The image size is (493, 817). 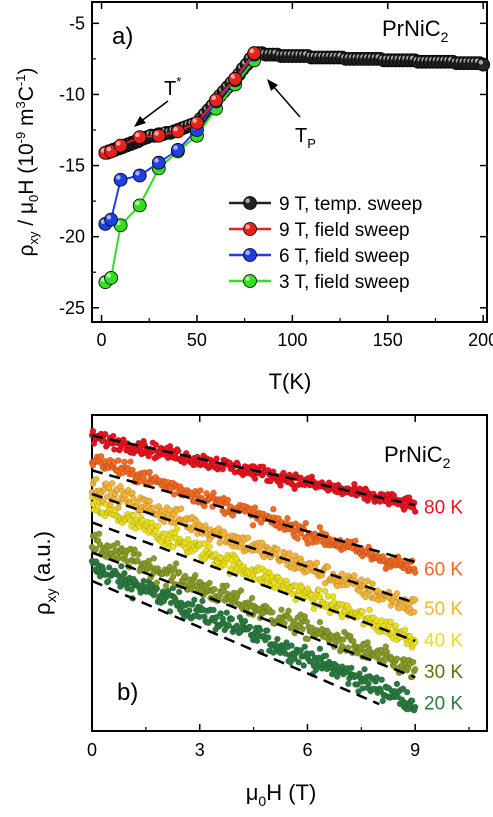 I want to click on series-30-k, so click(x=253, y=605).